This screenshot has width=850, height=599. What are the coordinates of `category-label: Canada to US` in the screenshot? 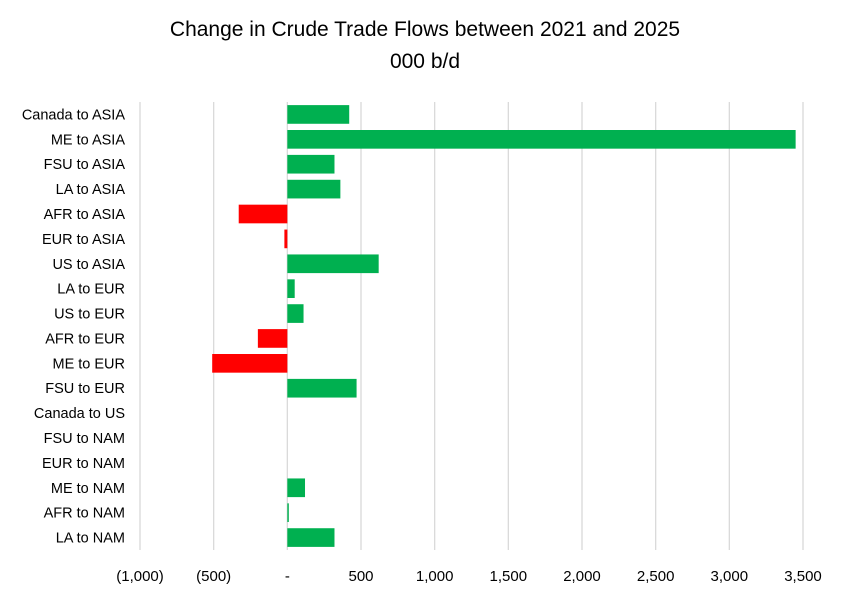 It's located at (79, 414).